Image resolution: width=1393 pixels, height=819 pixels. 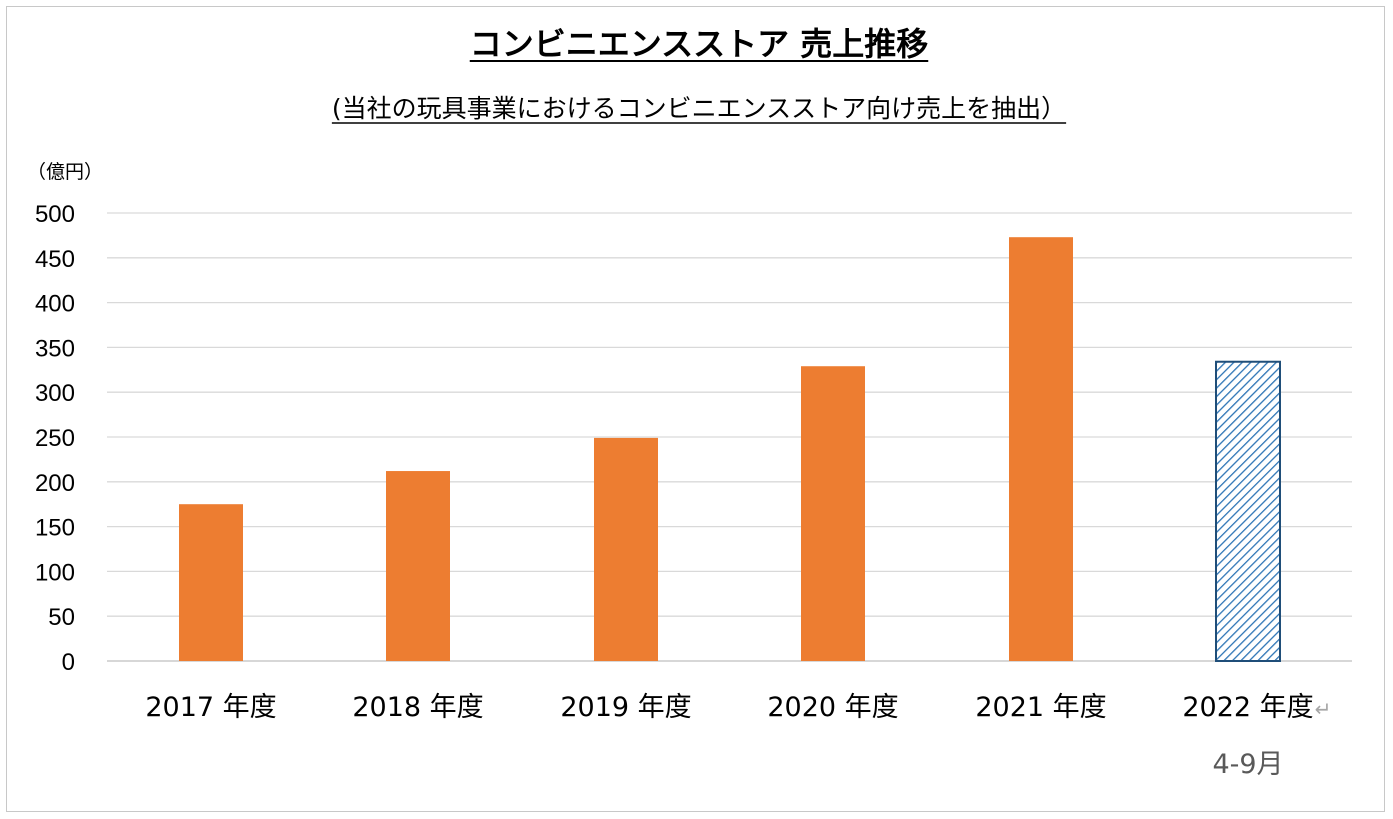 What do you see at coordinates (55, 304) in the screenshot?
I see `y-tick-label: 400` at bounding box center [55, 304].